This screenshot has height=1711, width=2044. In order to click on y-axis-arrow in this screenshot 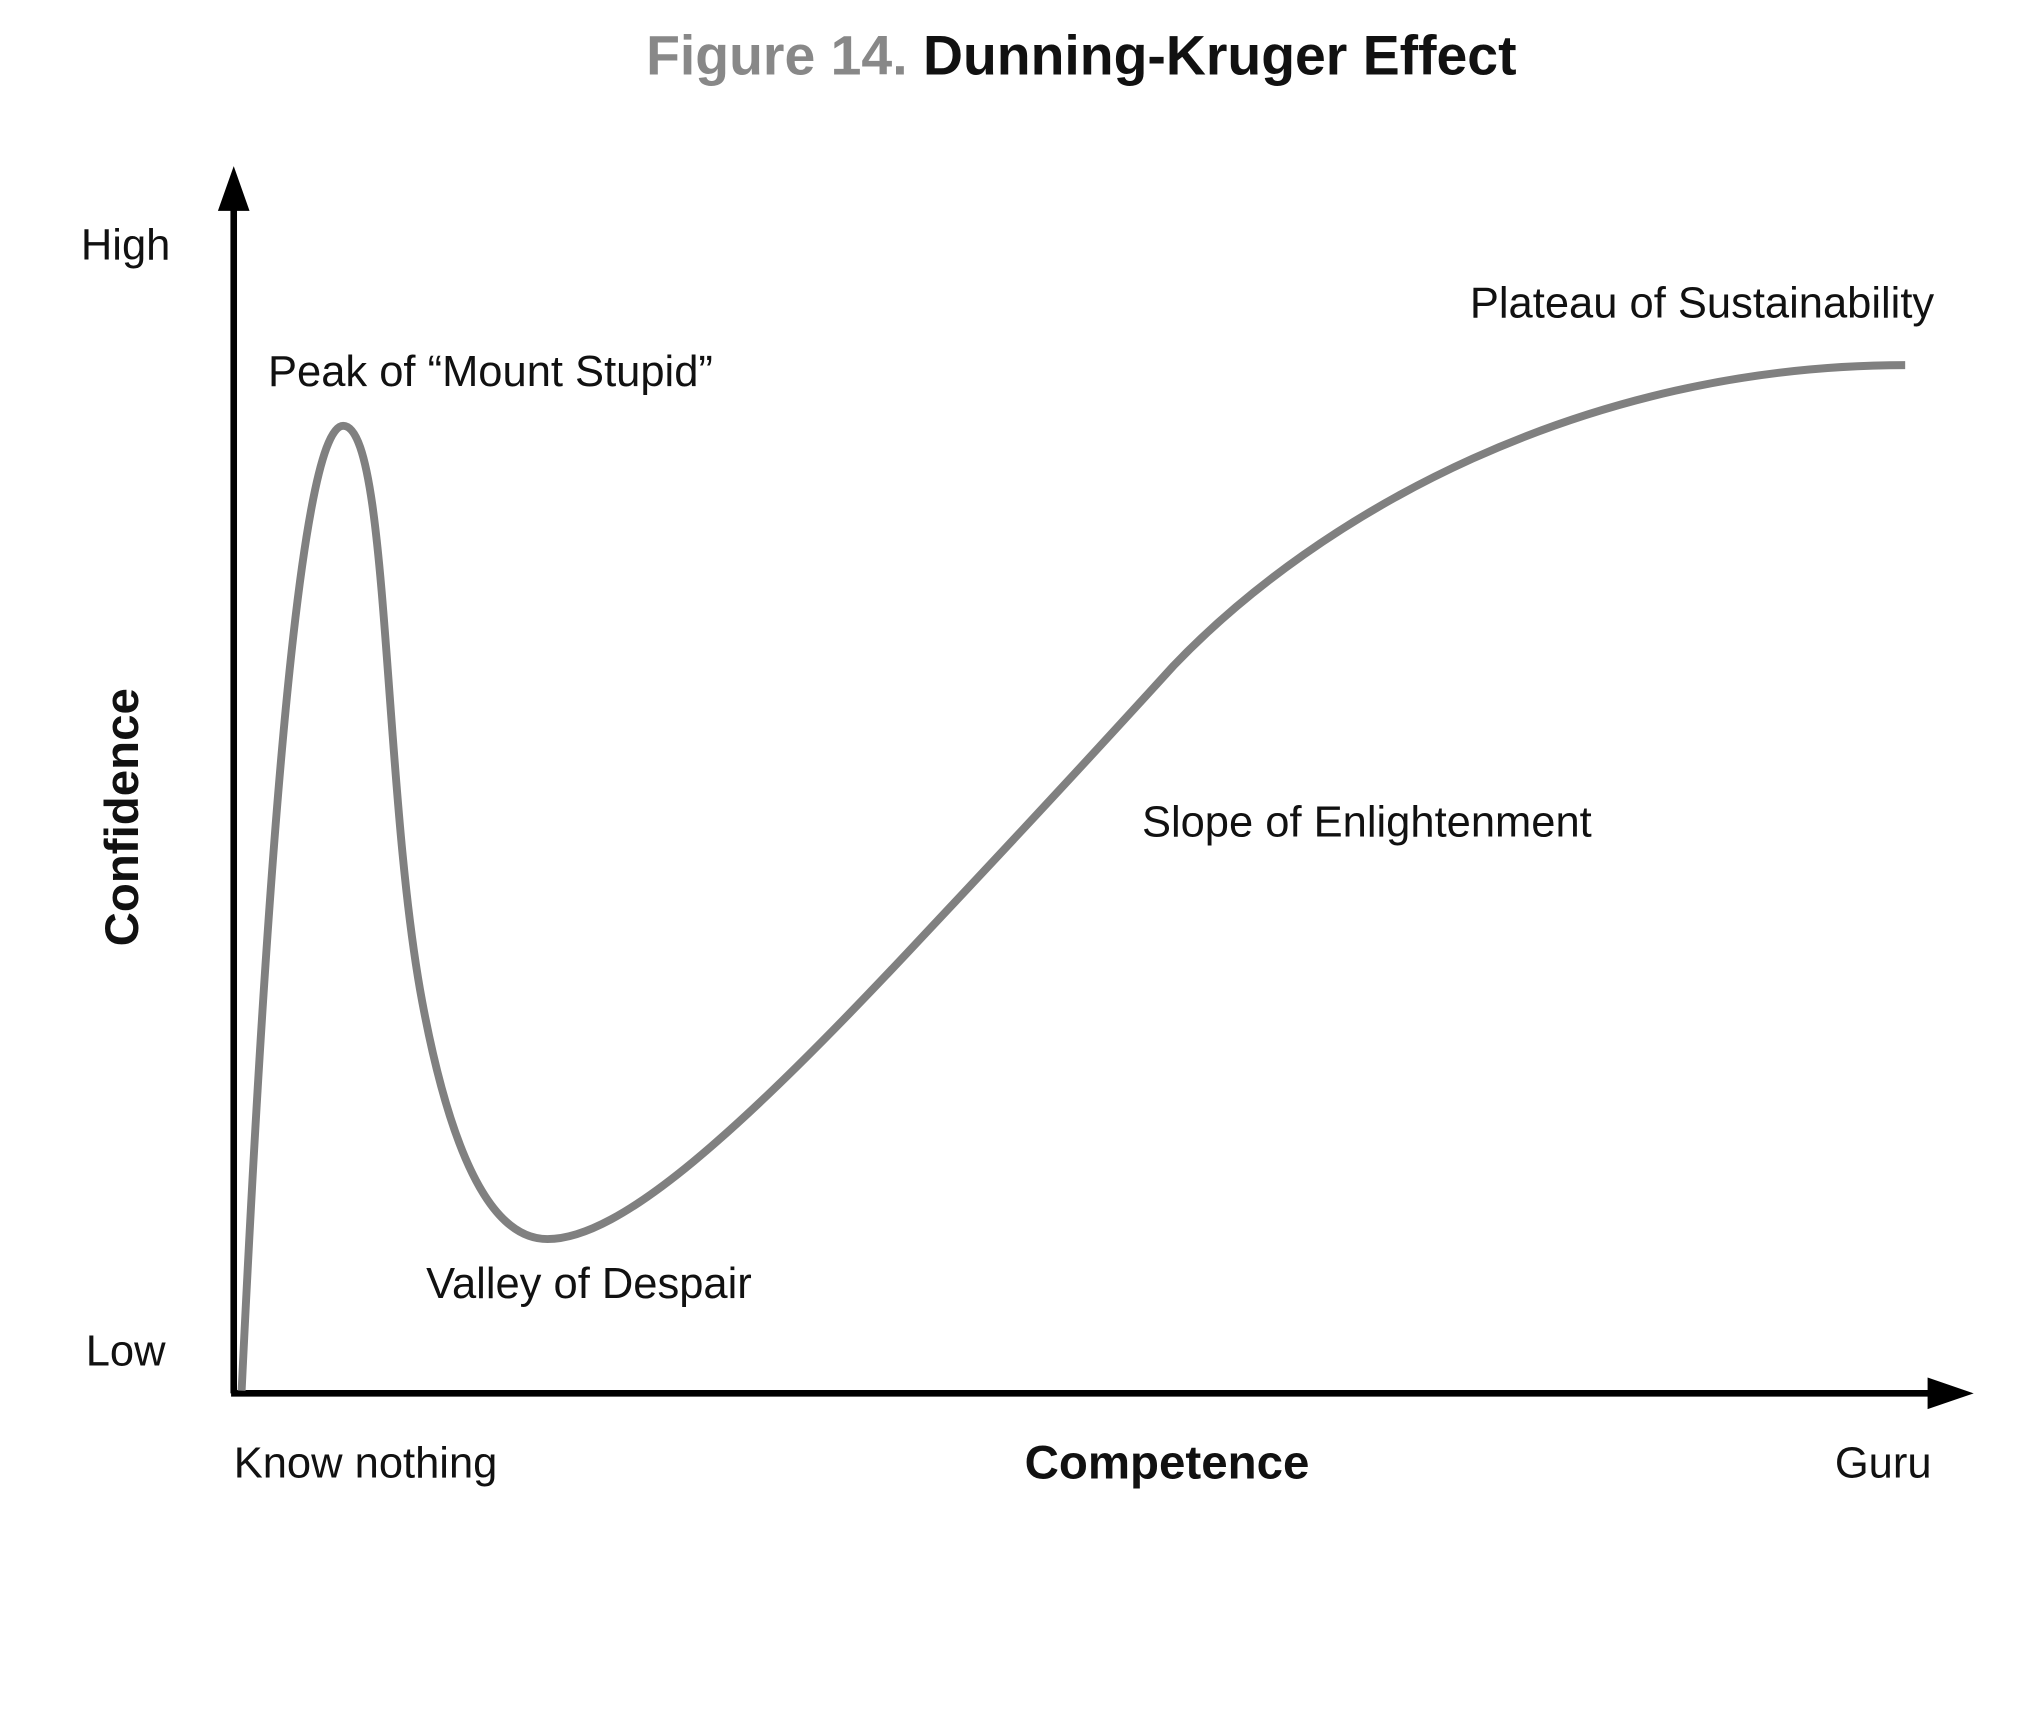, I will do `click(233, 188)`.